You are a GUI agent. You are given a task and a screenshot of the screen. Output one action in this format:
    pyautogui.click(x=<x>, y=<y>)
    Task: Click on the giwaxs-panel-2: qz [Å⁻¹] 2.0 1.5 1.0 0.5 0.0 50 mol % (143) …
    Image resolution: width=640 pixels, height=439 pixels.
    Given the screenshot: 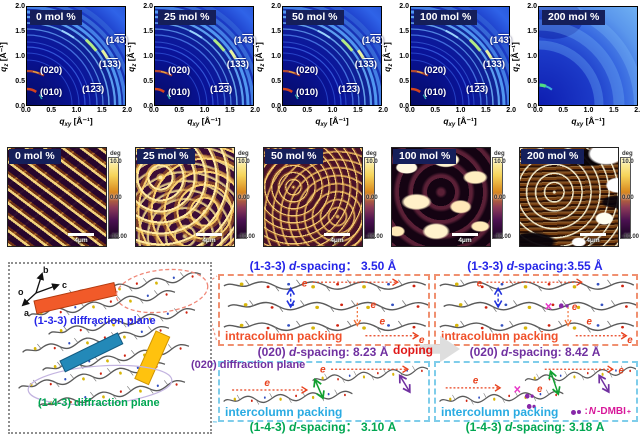 What is the action you would take?
    pyautogui.click(x=321, y=70)
    